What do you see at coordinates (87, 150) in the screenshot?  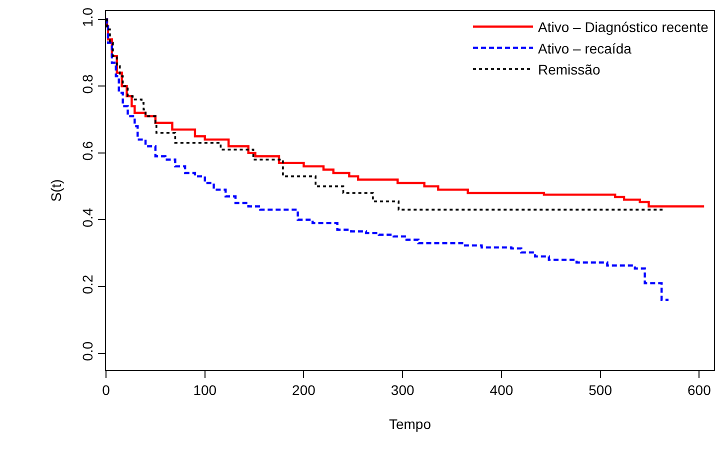 I see `y-tick-label: 0.6` at bounding box center [87, 150].